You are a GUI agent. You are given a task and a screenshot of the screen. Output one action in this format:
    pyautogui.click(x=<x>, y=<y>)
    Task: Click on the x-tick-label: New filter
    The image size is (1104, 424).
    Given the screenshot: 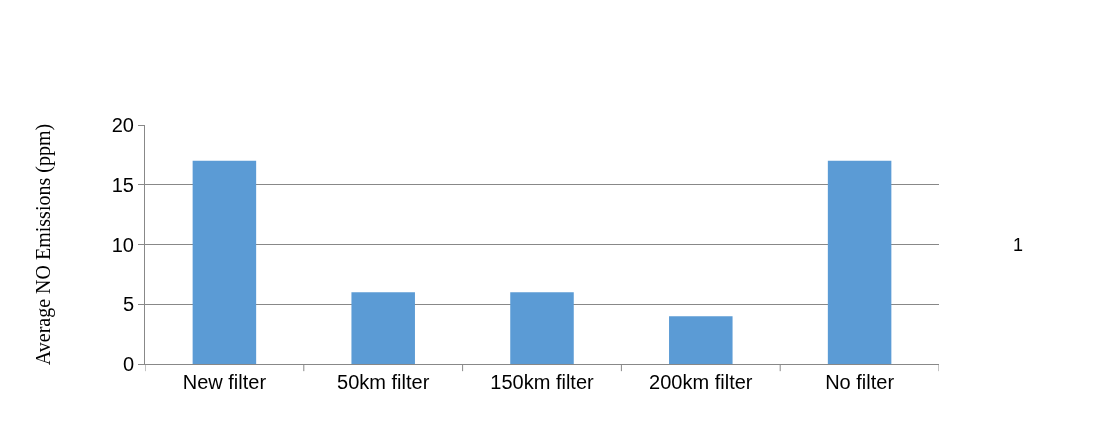 What is the action you would take?
    pyautogui.click(x=224, y=382)
    